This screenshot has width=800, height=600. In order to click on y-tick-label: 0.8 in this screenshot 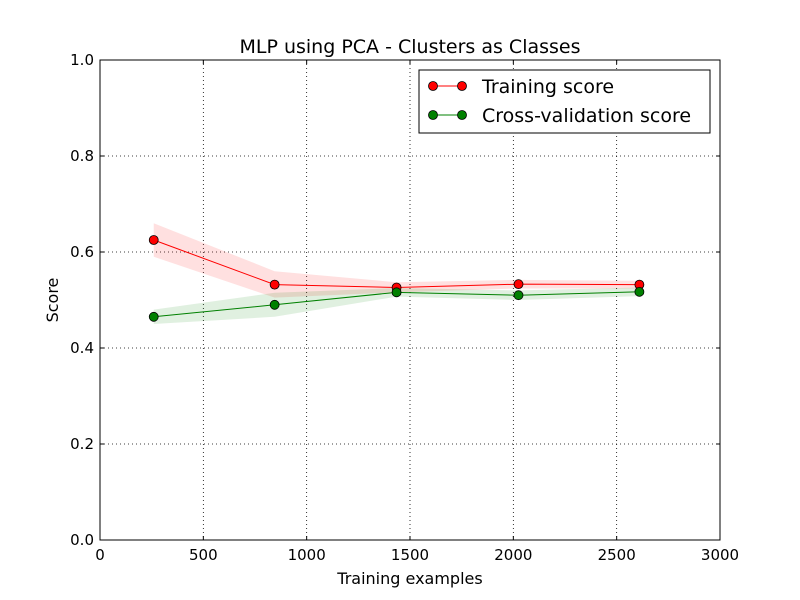, I will do `click(82, 156)`.